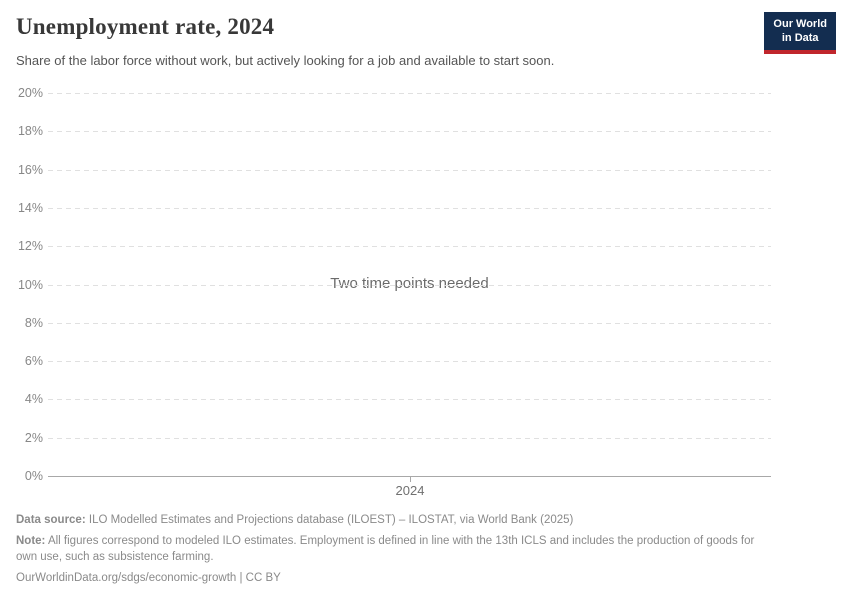 The height and width of the screenshot is (600, 850). I want to click on x-axis-tick-label: 2024, so click(410, 490).